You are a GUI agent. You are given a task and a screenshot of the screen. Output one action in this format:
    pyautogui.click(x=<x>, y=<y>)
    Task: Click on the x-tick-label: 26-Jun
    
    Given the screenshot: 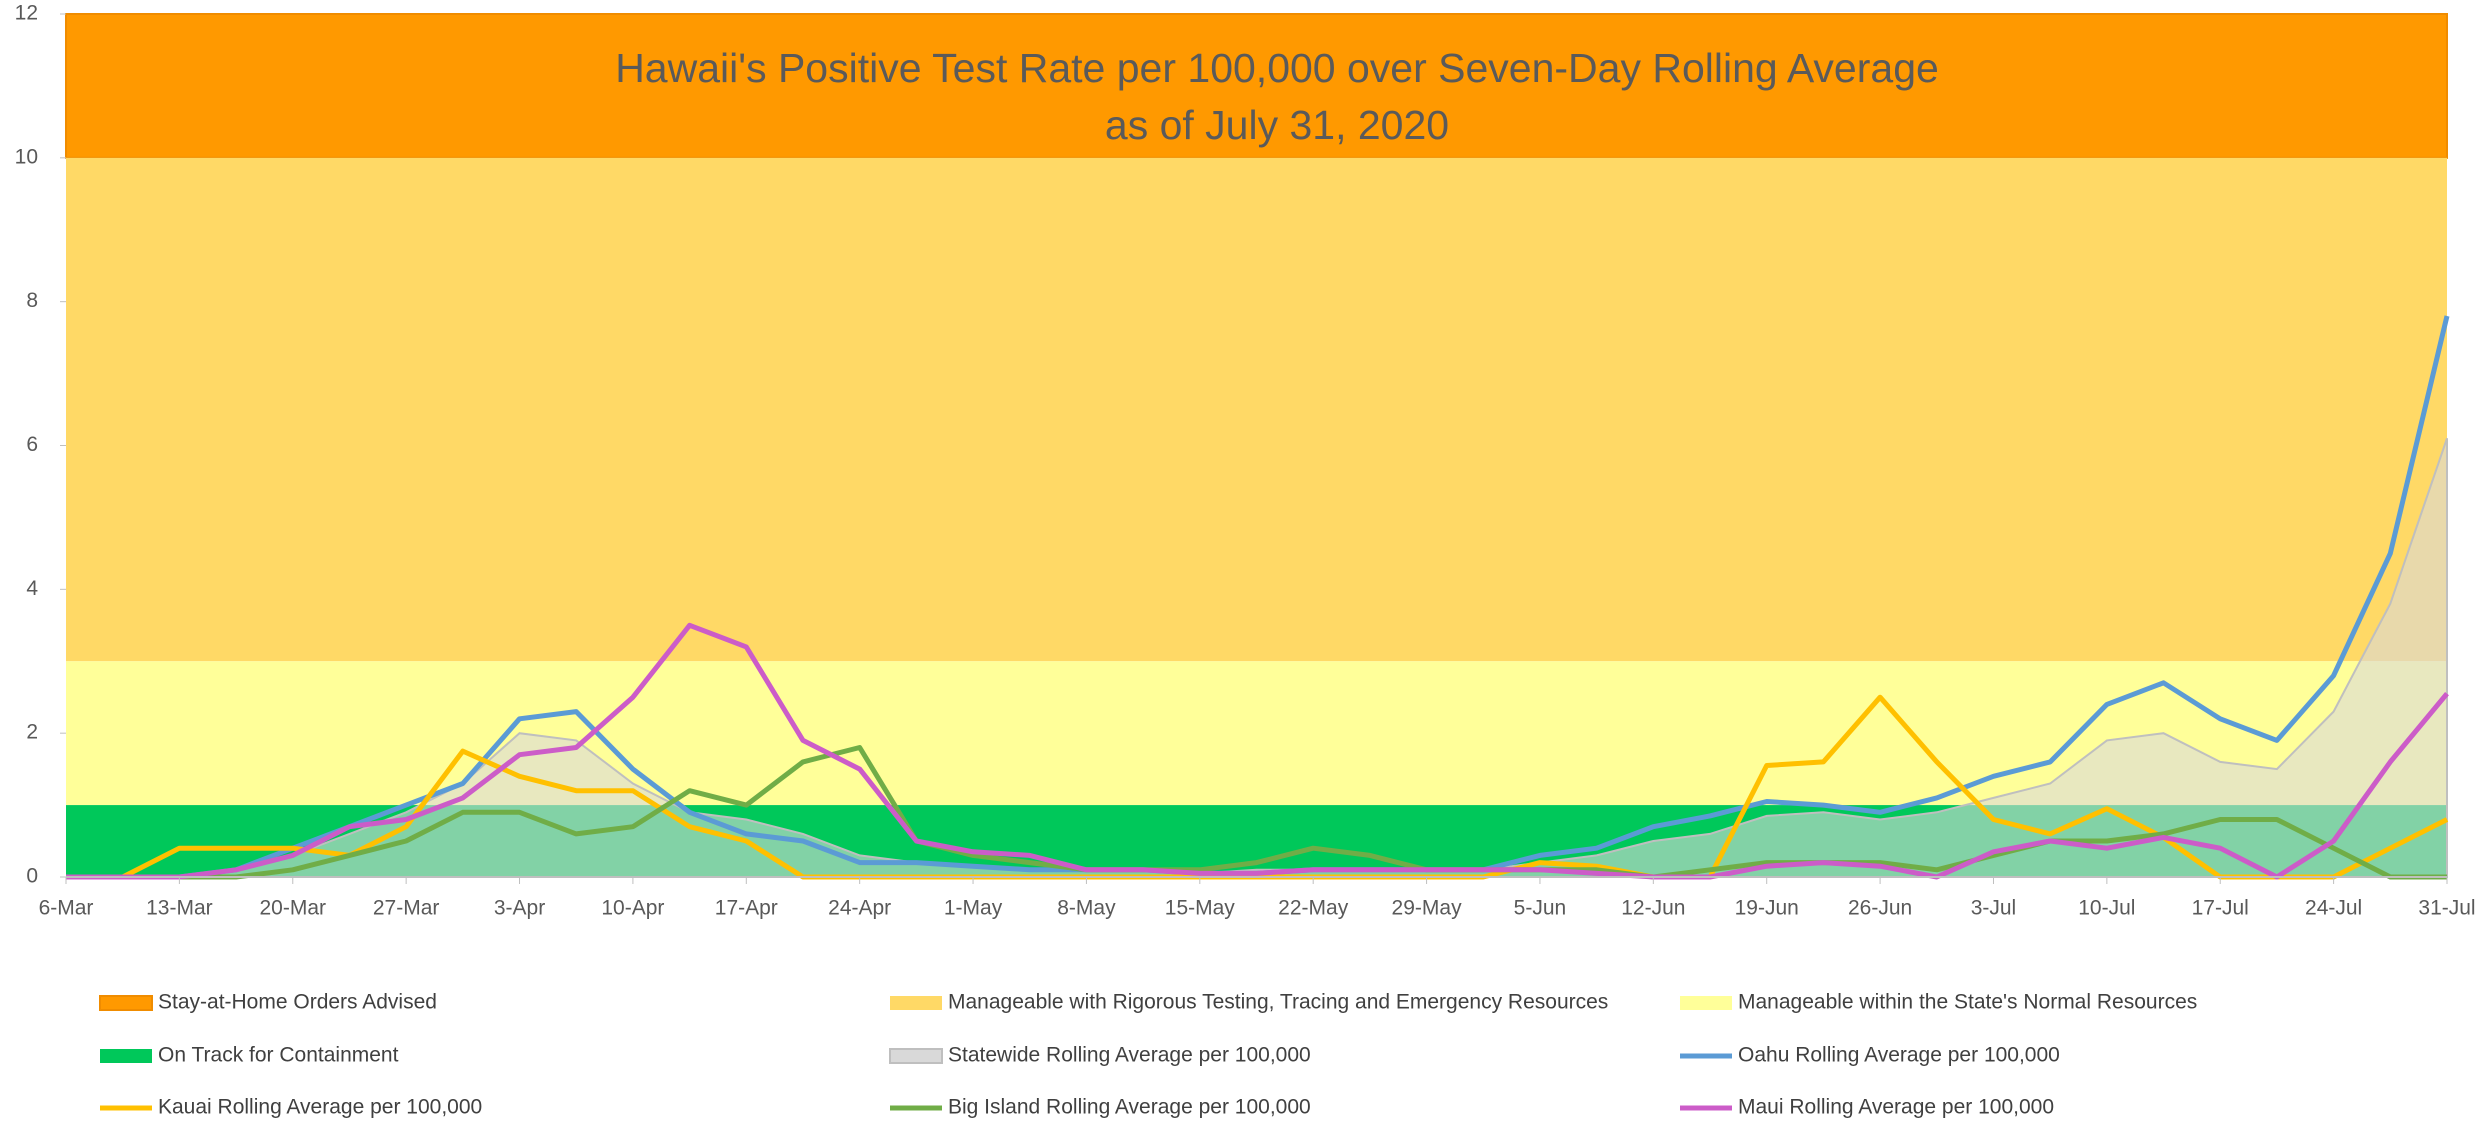 What is the action you would take?
    pyautogui.click(x=1880, y=908)
    